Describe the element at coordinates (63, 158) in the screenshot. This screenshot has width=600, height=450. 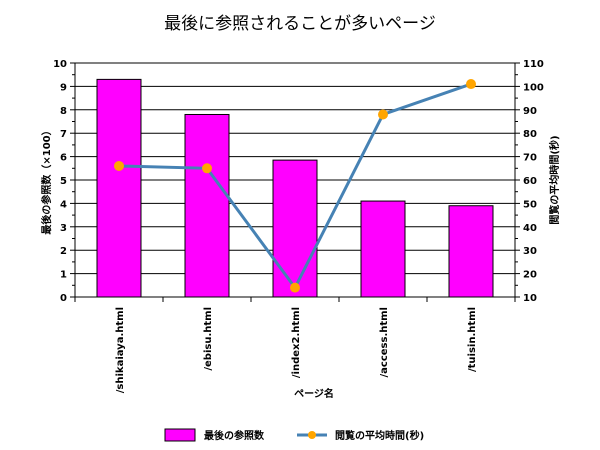
I see `y-tick-label: 6` at that location.